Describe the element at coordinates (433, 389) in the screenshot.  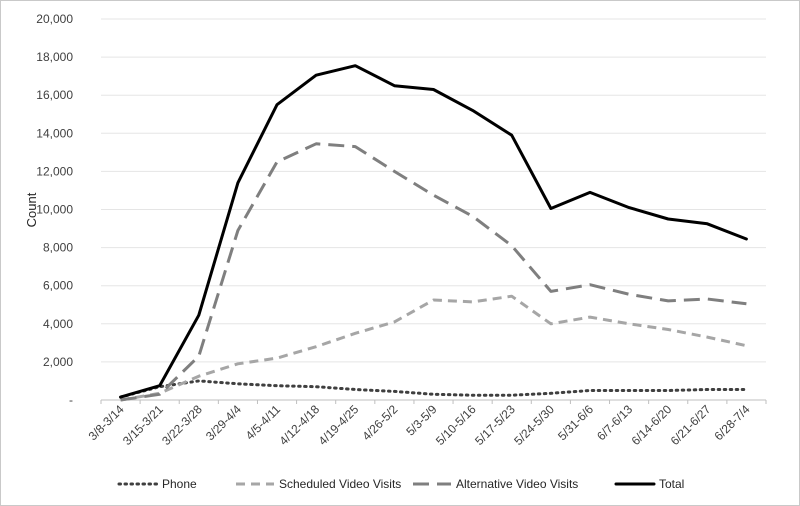
I see `series-line-phone` at that location.